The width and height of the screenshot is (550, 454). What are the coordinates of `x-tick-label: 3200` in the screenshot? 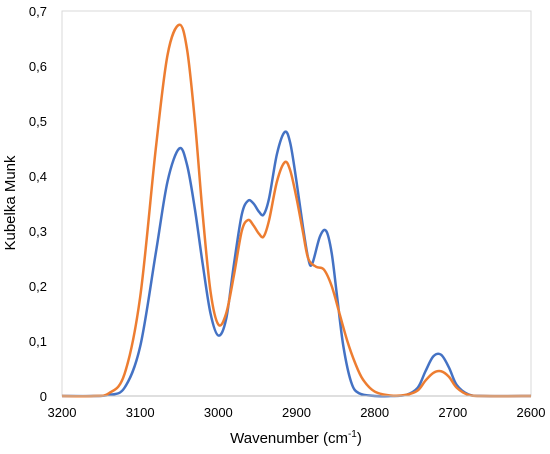 It's located at (62, 412).